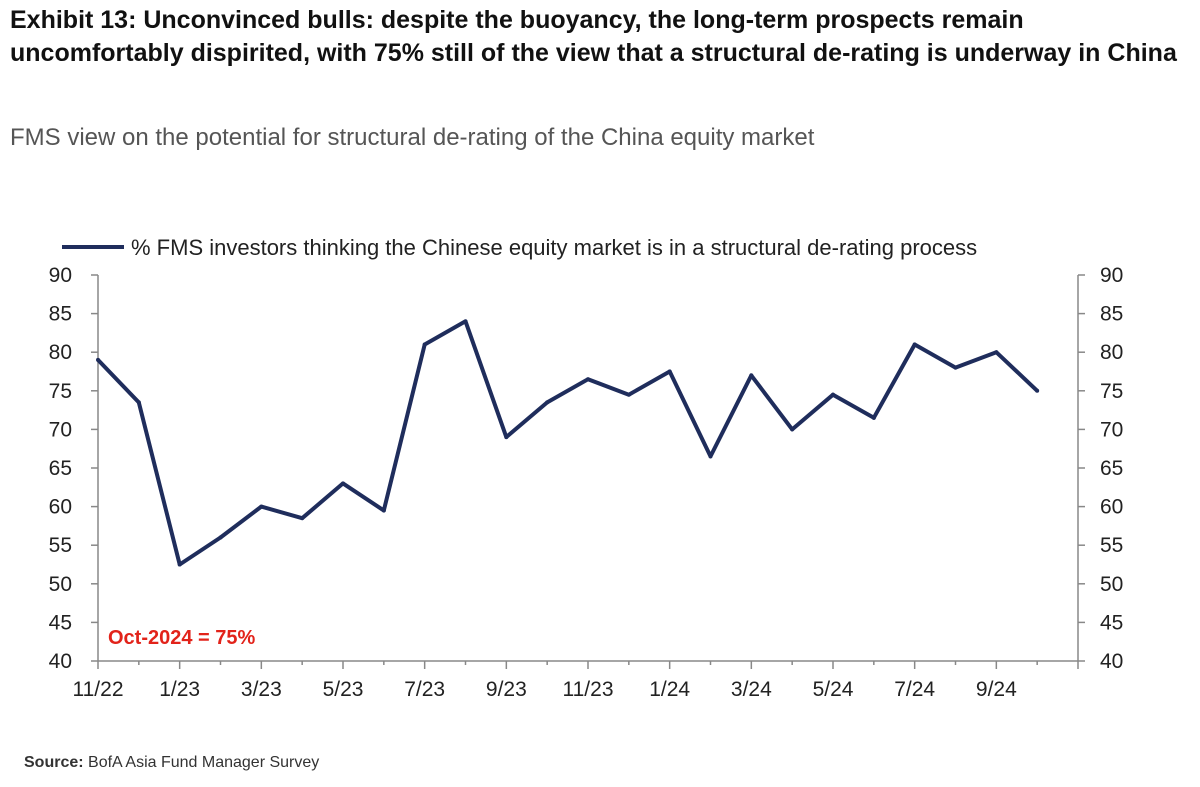  What do you see at coordinates (98, 689) in the screenshot?
I see `x-tick-label: 11/22` at bounding box center [98, 689].